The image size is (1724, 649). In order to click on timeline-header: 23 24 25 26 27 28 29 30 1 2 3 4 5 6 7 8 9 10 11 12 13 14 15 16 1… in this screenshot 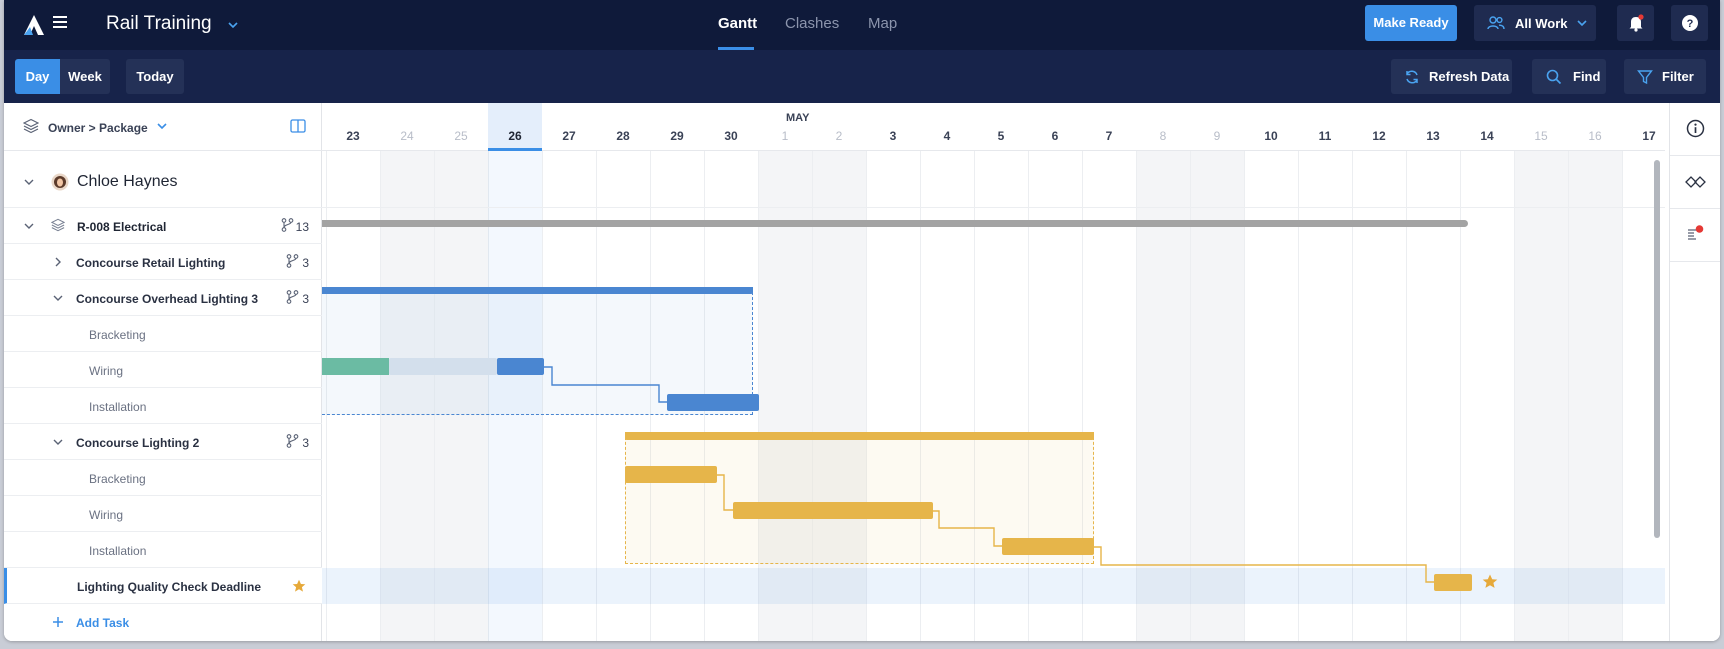, I will do `click(993, 127)`.